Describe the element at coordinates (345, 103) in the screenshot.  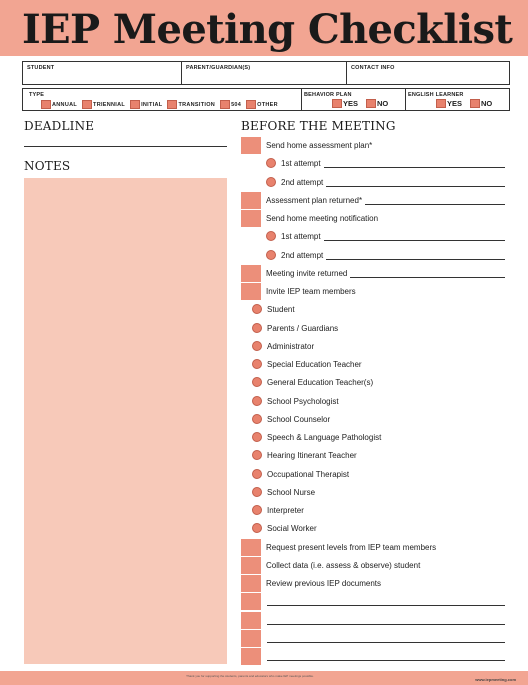
I see `behavior-plan-yes: YES` at that location.